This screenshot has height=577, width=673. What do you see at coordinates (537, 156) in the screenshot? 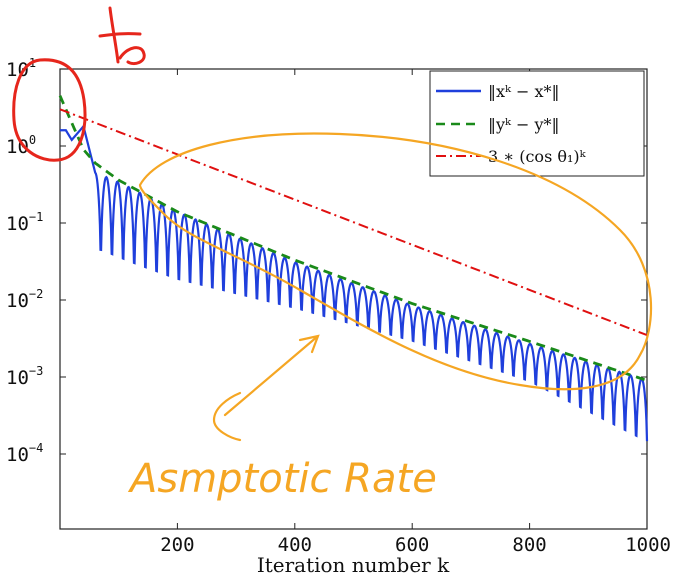
I see `legend-label-rate: 3 ∗ (cos θ₁)ᵏ` at bounding box center [537, 156].